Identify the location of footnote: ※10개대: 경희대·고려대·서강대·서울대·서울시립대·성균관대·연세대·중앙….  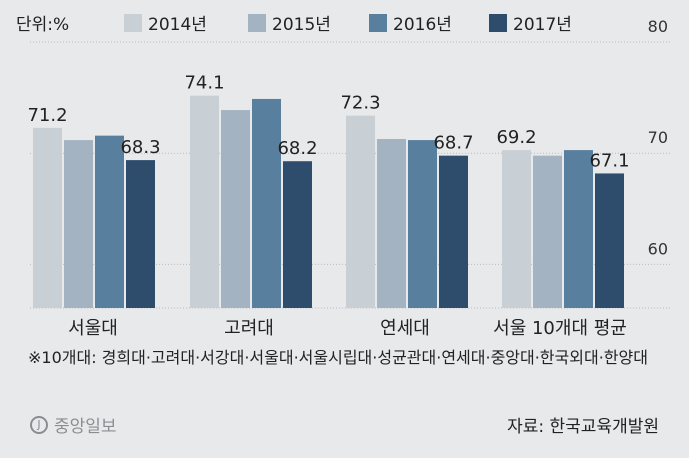
(338, 357).